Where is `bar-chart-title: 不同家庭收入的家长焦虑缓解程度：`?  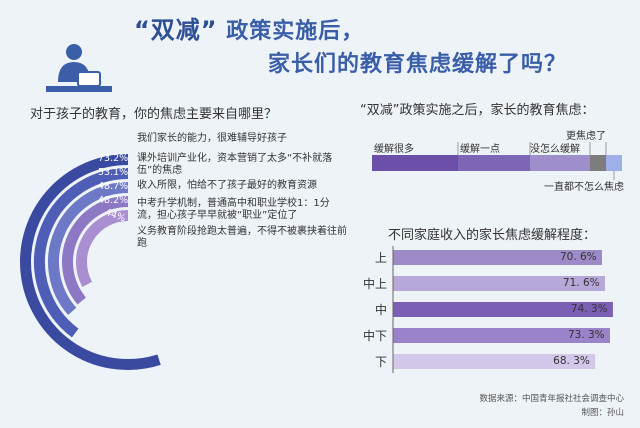
bar-chart-title: 不同家庭收入的家长焦虑缓解程度： is located at coordinates (492, 235).